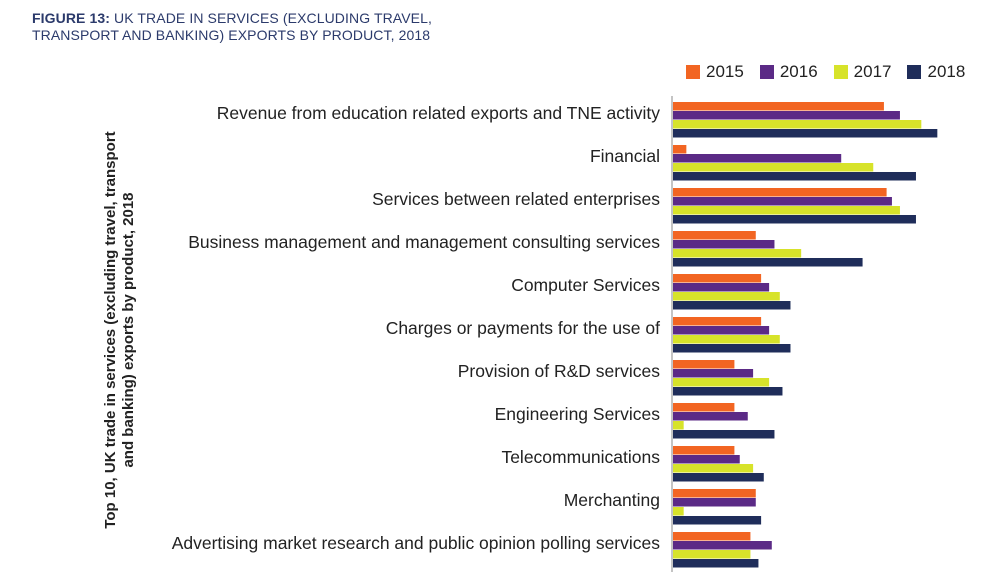  What do you see at coordinates (273, 18) in the screenshot?
I see `figure-title-line1: UK TRADE IN SERVICES (EXCLUDING TRAVEL,` at bounding box center [273, 18].